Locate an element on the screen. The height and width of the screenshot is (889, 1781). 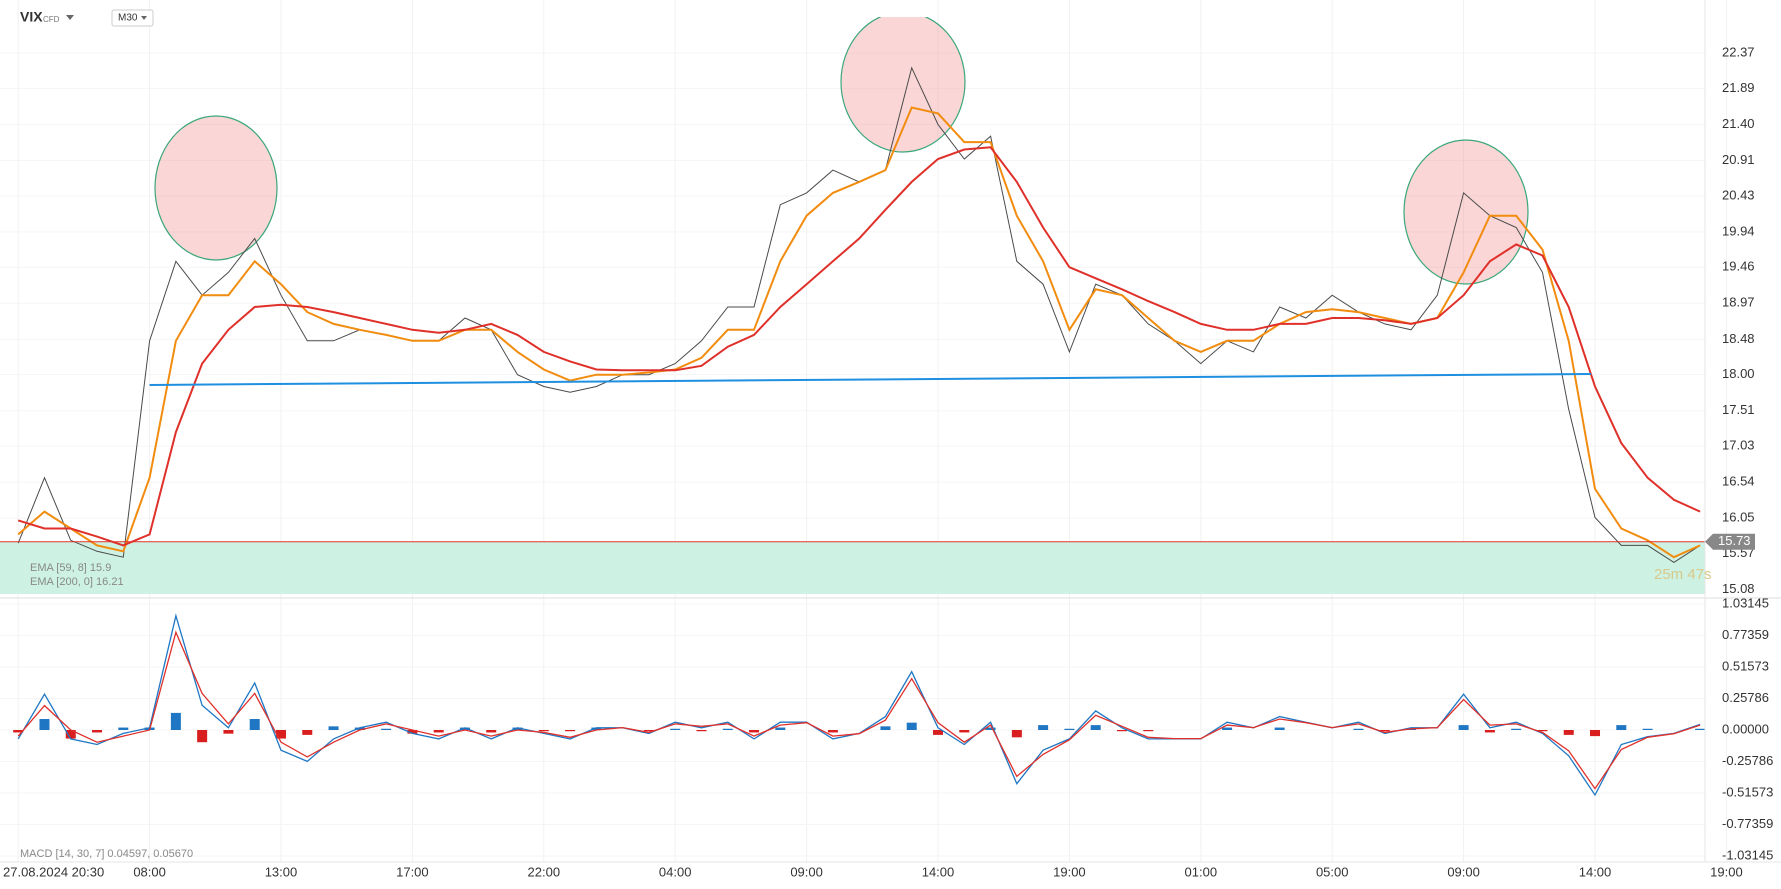
legend-entry: EMA [59, 8] 15.9 is located at coordinates (70, 568).